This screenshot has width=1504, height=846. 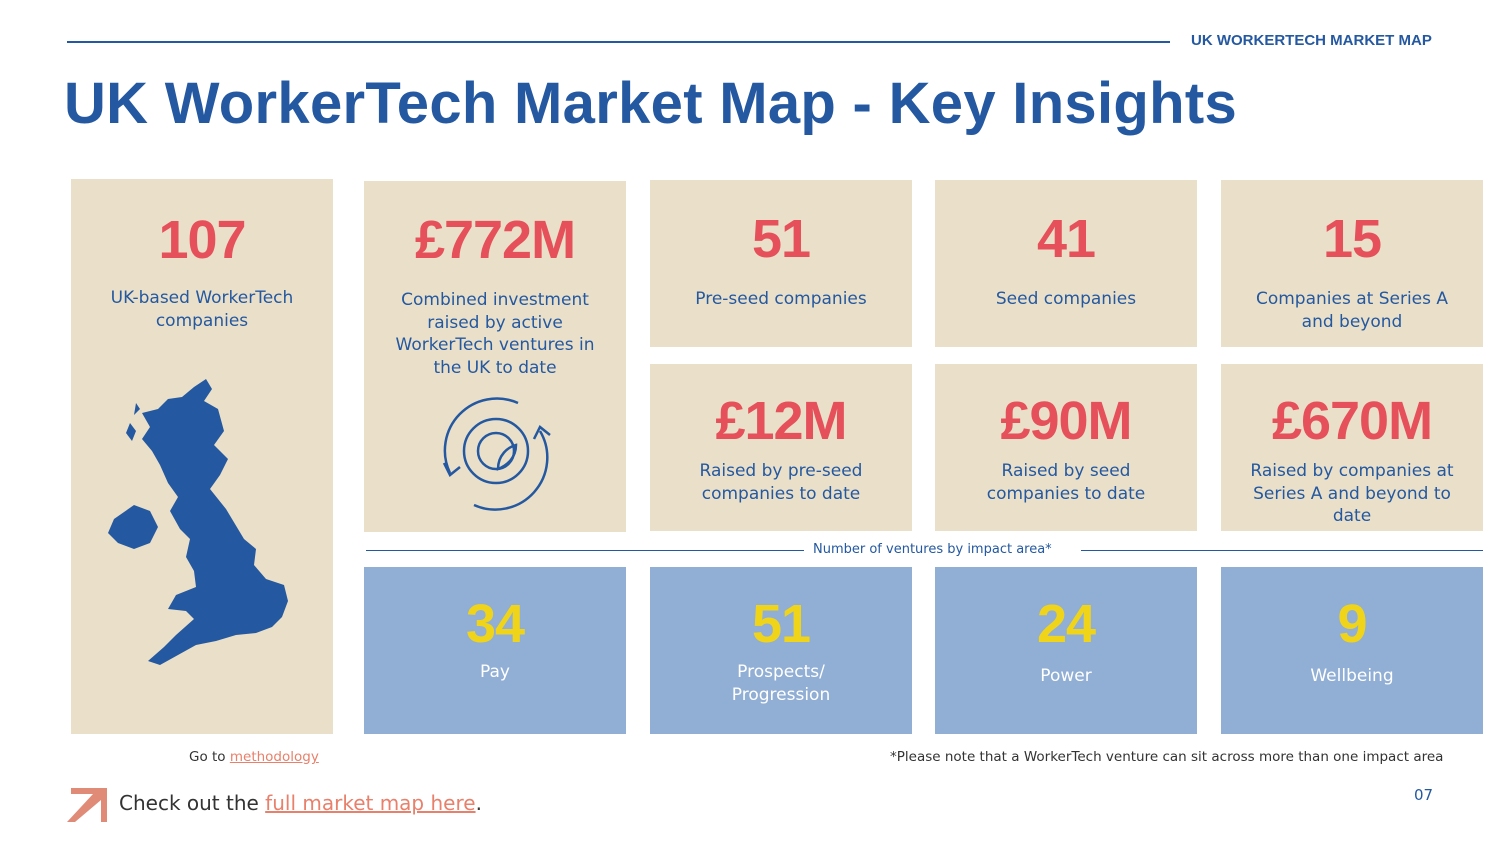 What do you see at coordinates (1352, 310) in the screenshot?
I see `stat-desc: Companies at Series A and beyond` at bounding box center [1352, 310].